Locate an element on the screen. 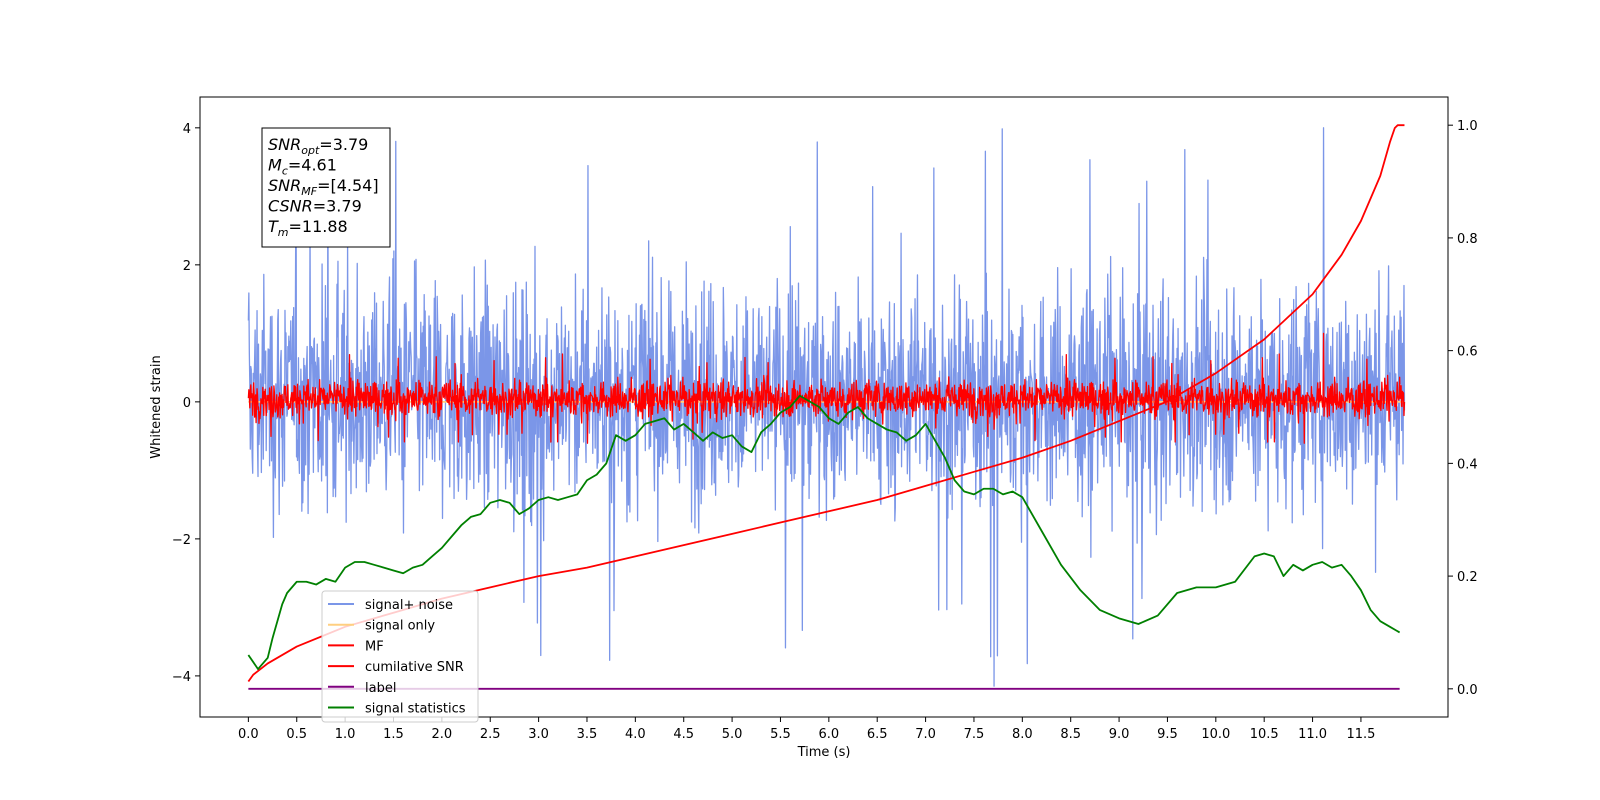 Image resolution: width=1600 pixels, height=800 pixels. y-right-tick-label: 0.2 is located at coordinates (1467, 577).